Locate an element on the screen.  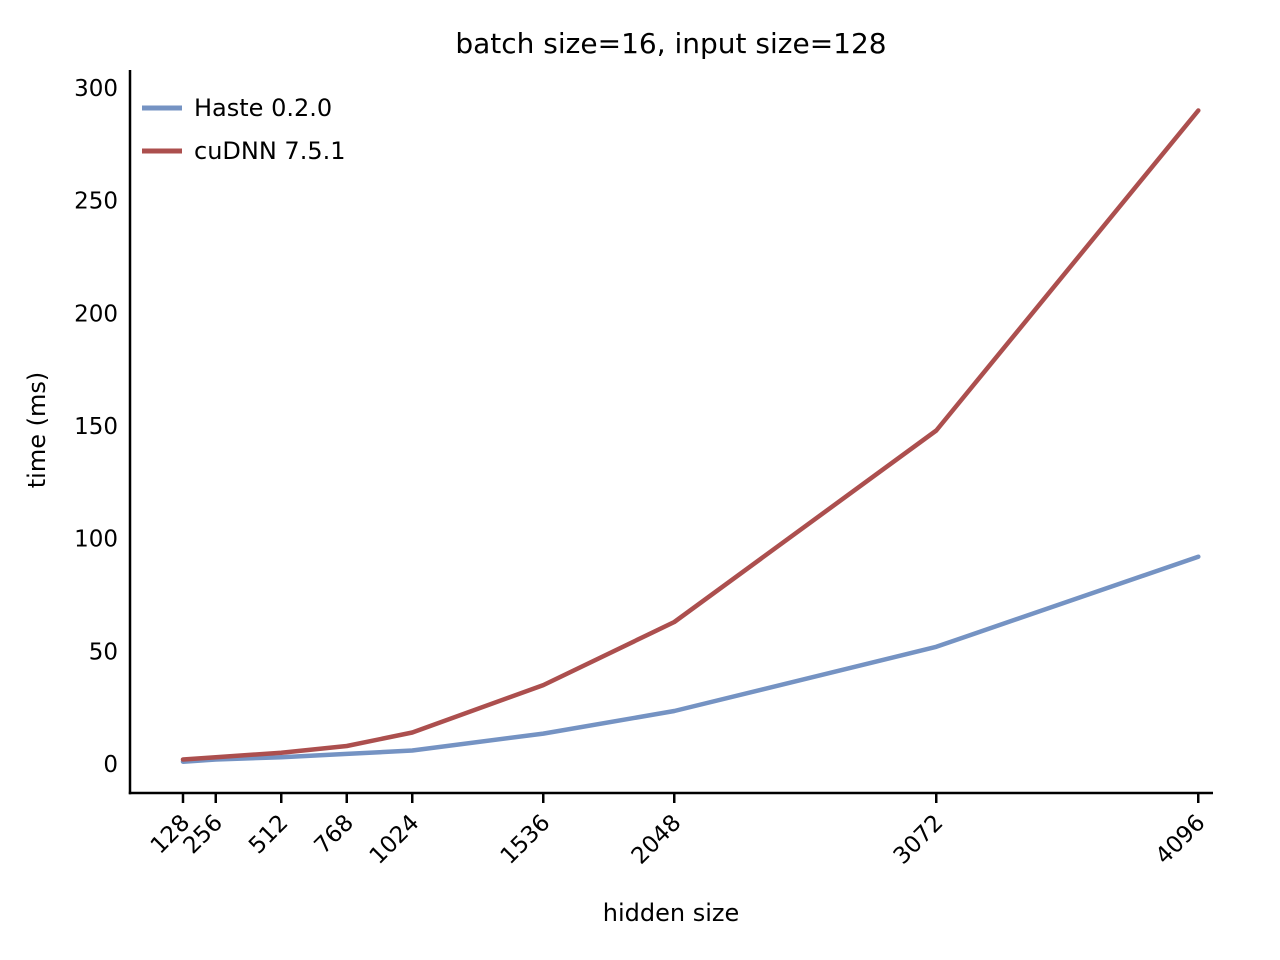
y-tick-label: 150 is located at coordinates (96, 427).